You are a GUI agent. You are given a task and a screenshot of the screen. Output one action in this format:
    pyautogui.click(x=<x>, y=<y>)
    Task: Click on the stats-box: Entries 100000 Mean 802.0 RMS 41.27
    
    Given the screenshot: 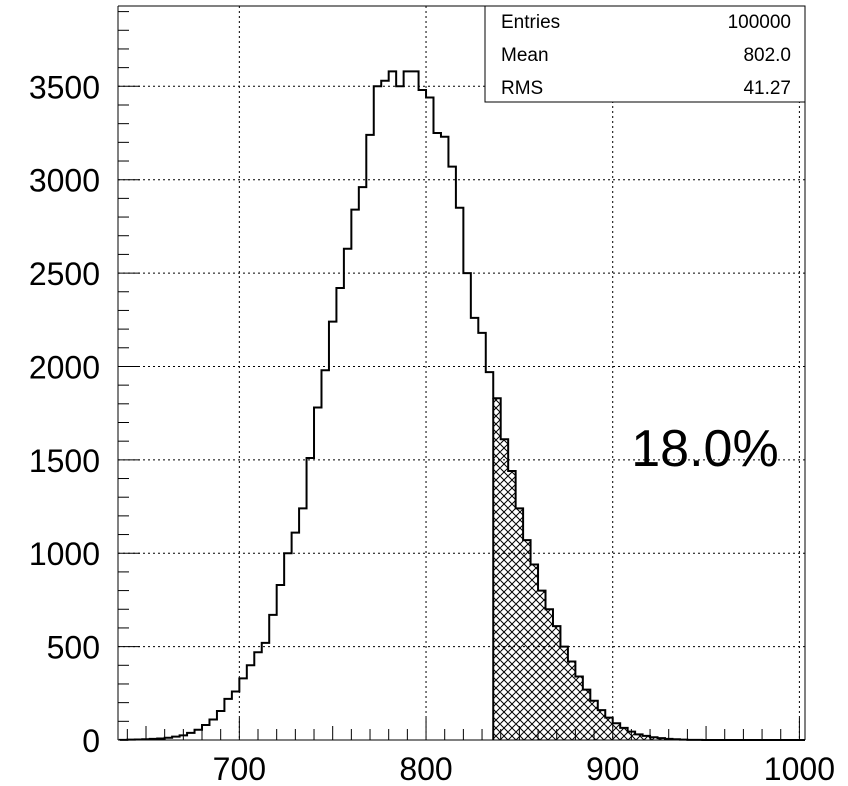 What is the action you would take?
    pyautogui.click(x=645, y=54)
    